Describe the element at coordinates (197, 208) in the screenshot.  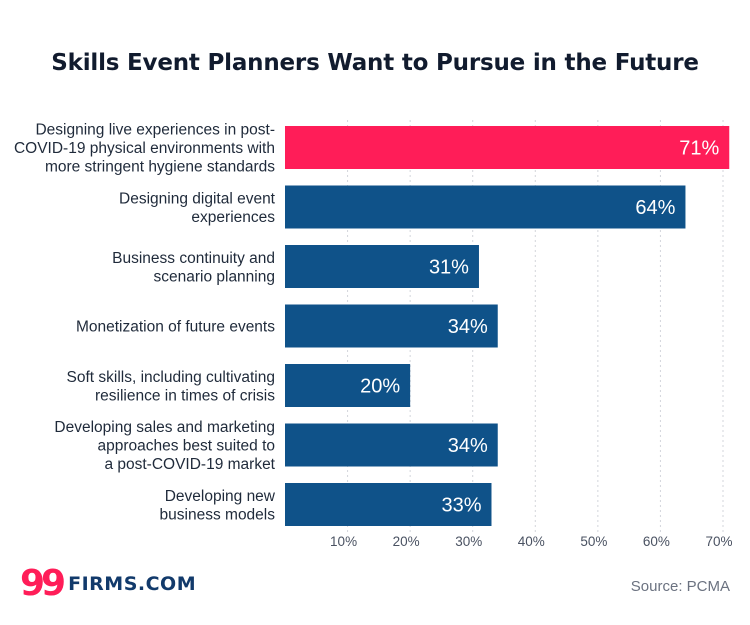
I see `category-label: Designing digital event experiences` at that location.